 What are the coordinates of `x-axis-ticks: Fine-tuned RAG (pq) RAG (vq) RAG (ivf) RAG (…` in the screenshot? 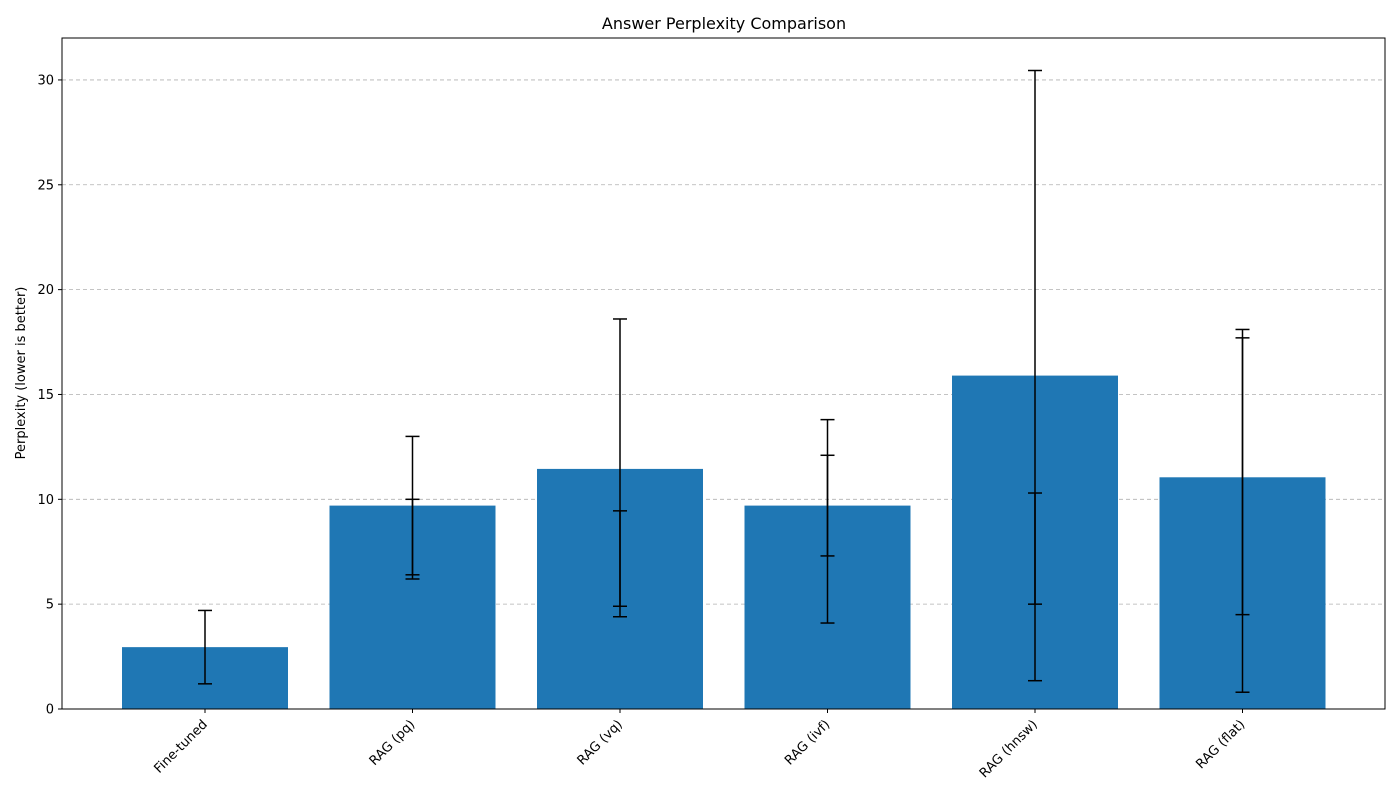 It's located at (699, 745).